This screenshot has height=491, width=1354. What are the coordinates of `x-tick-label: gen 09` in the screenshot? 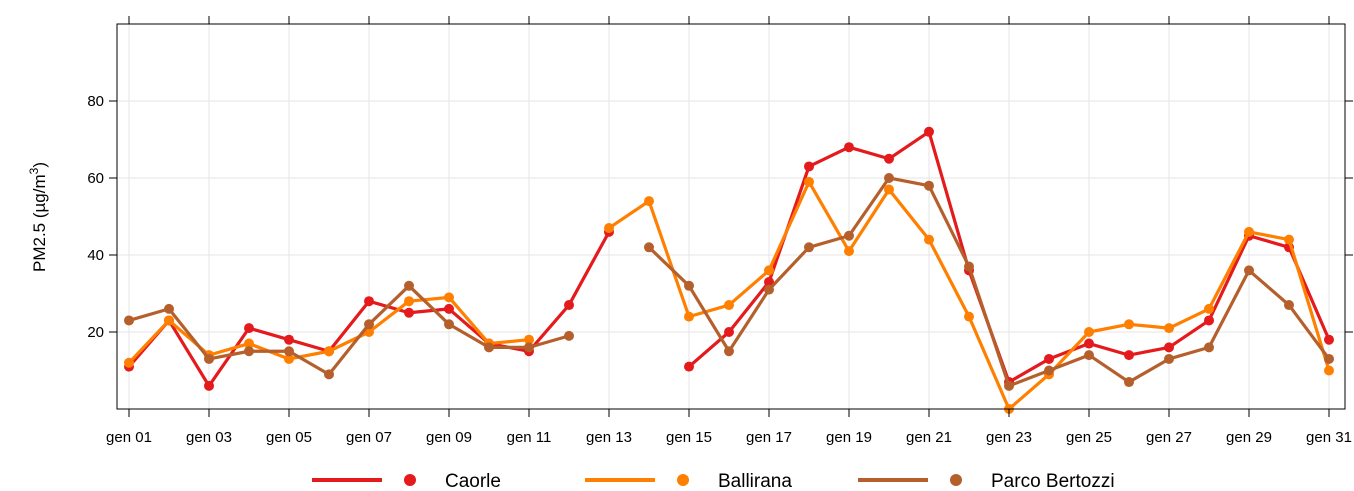 It's located at (449, 437).